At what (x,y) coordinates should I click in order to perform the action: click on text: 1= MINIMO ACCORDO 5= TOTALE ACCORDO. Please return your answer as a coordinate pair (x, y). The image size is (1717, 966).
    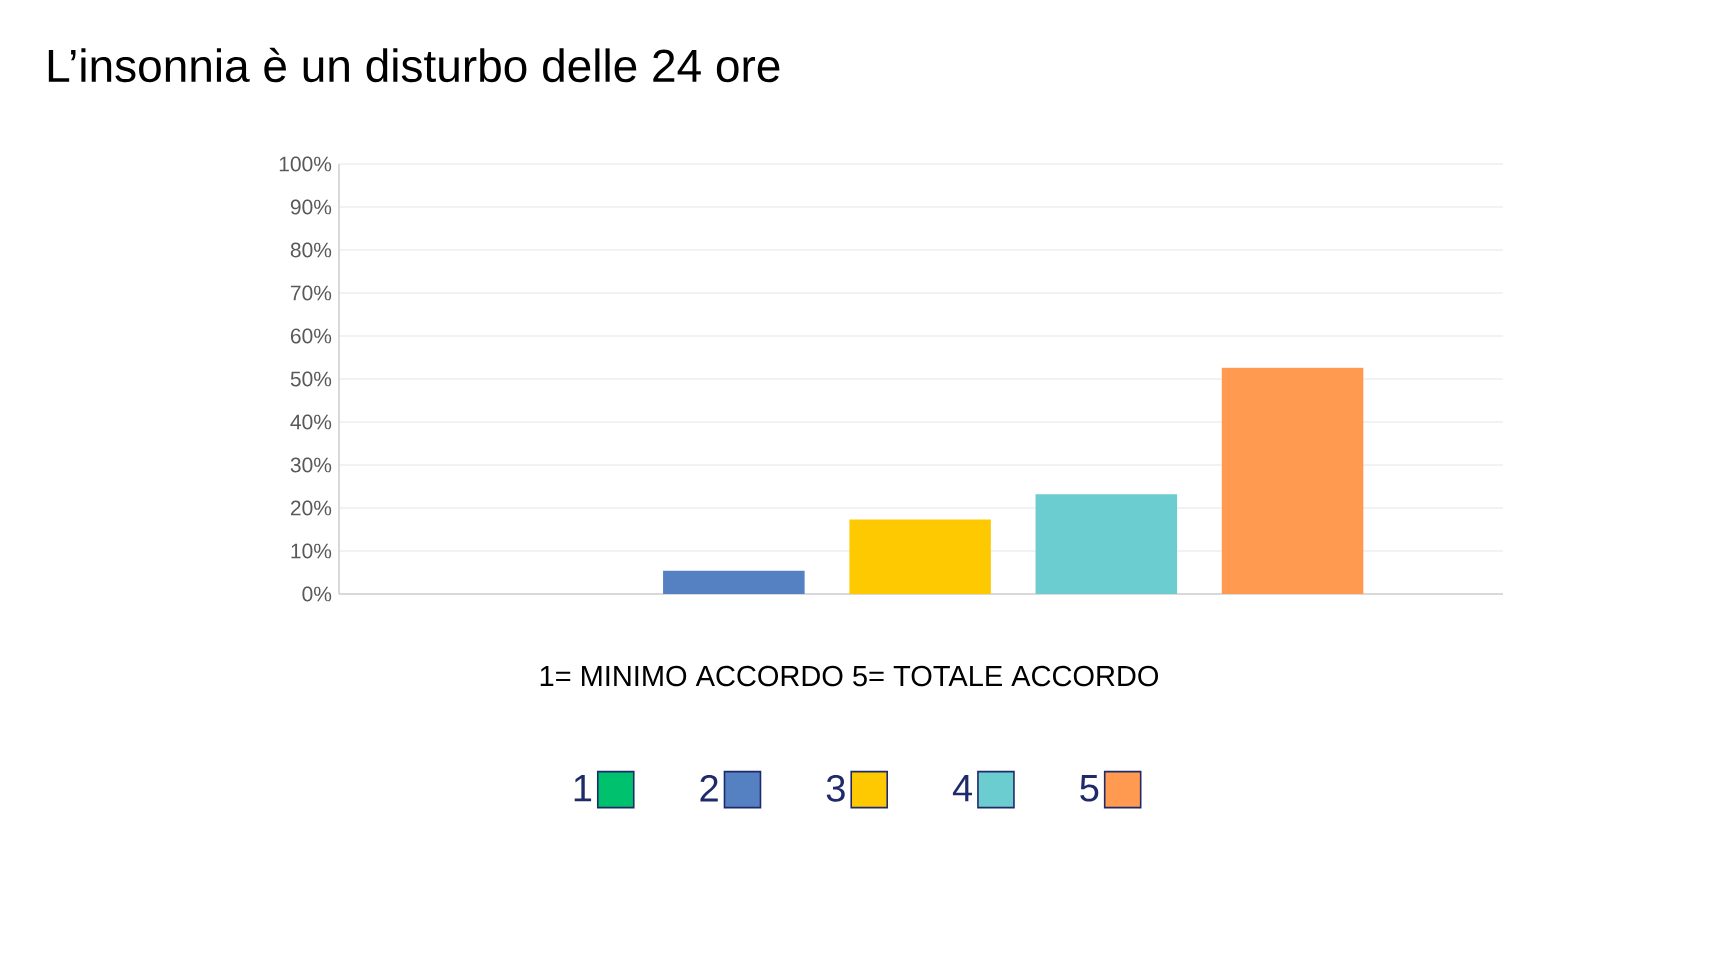
    Looking at the image, I should click on (849, 676).